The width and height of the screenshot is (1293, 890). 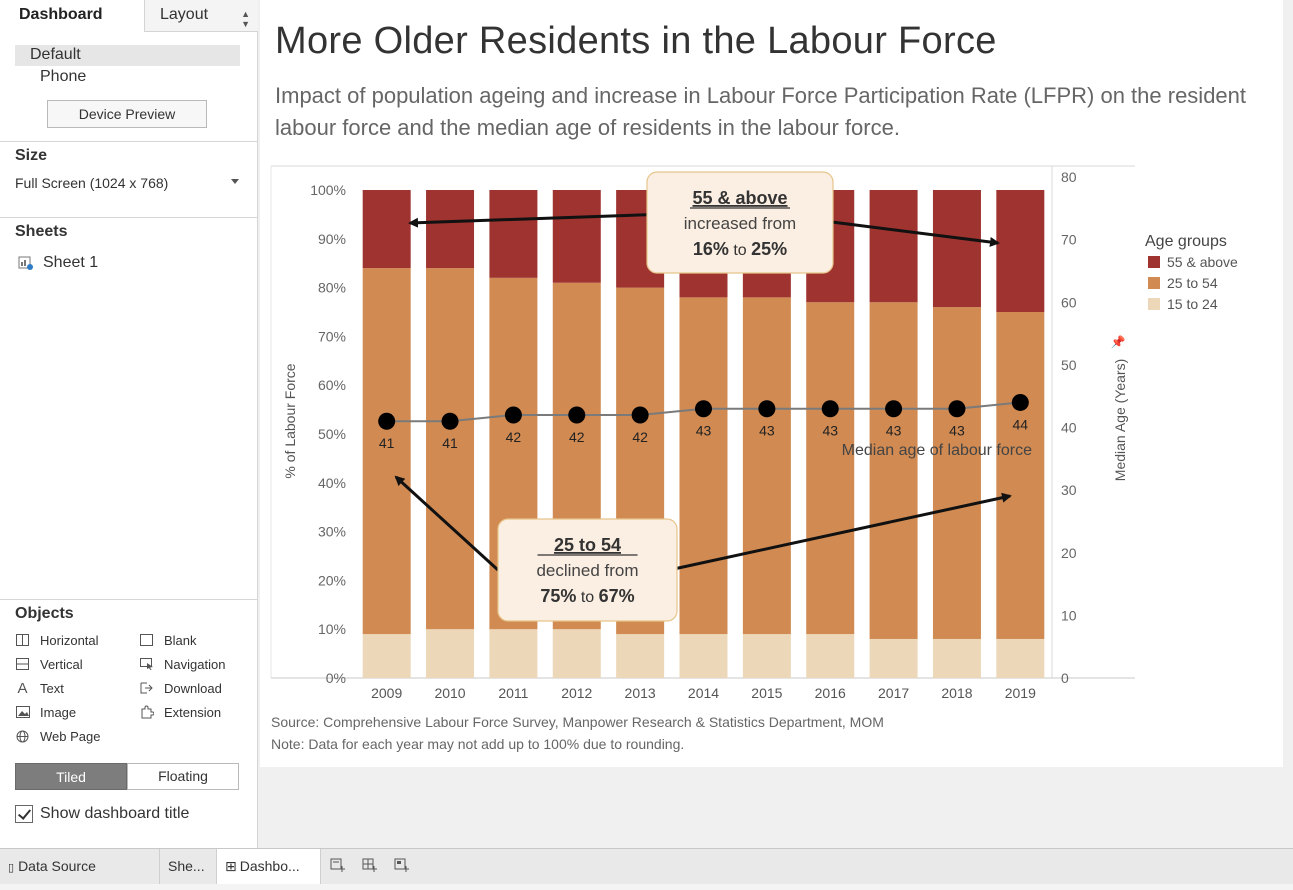 What do you see at coordinates (129, 217) in the screenshot?
I see `divider` at bounding box center [129, 217].